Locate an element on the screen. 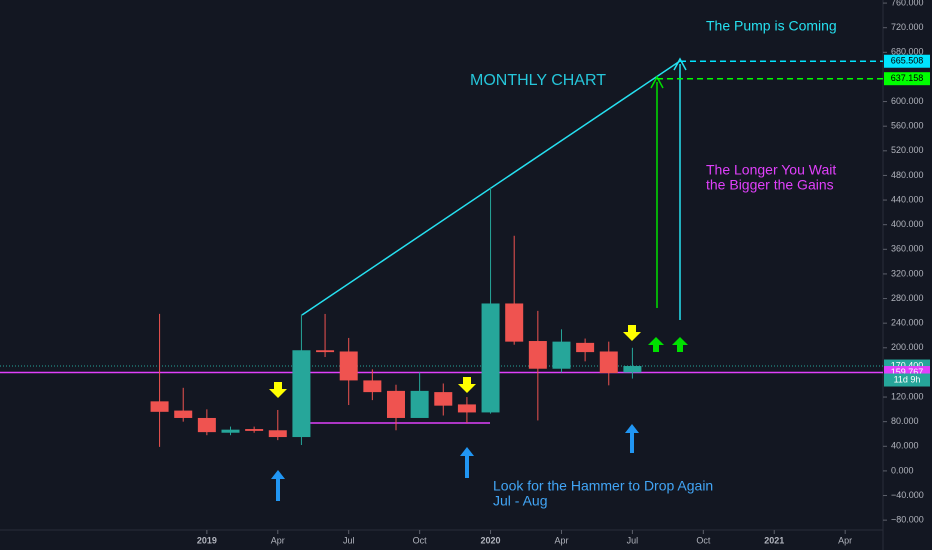  price-label: 637.158 is located at coordinates (907, 78).